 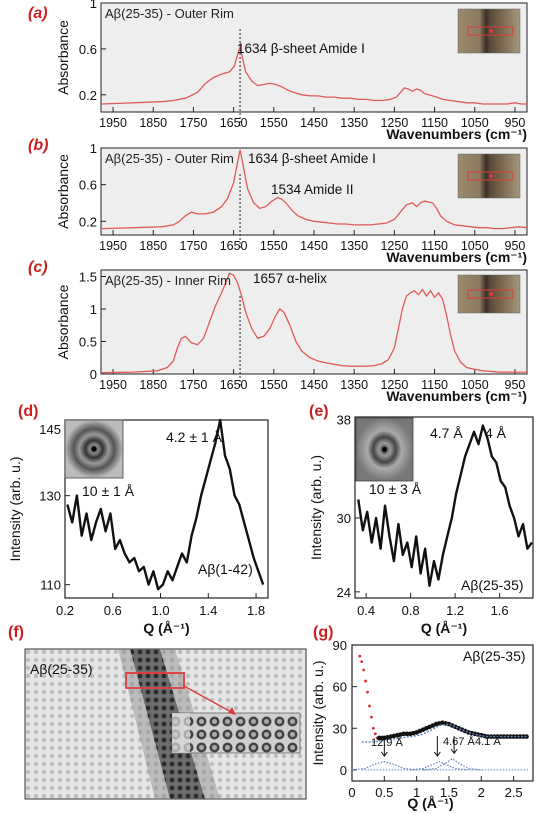 I want to click on y-axis-label: Absorbance, so click(x=63, y=57).